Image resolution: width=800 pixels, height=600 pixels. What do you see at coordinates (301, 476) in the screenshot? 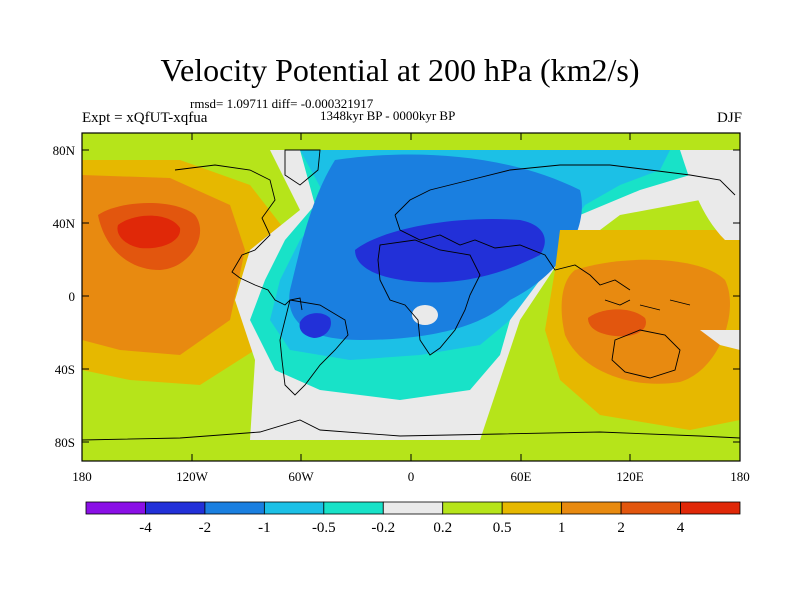
I see `lon-label: 60W` at bounding box center [301, 476].